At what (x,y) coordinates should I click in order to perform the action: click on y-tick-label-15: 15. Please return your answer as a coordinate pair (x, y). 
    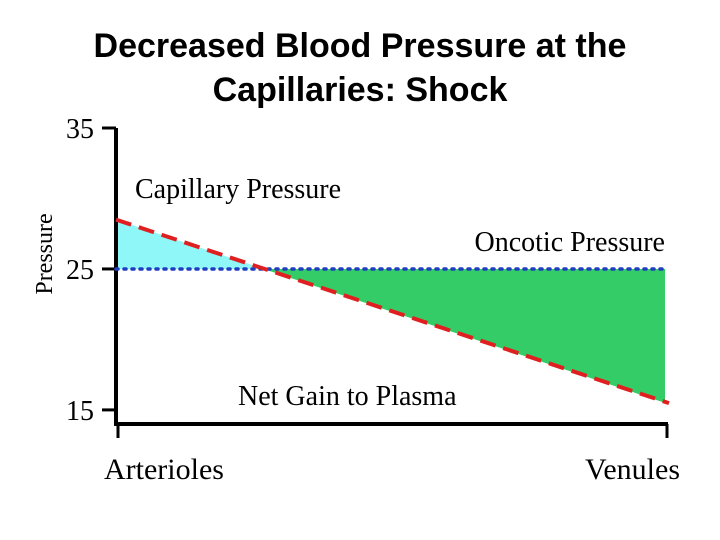
    Looking at the image, I should click on (80, 411).